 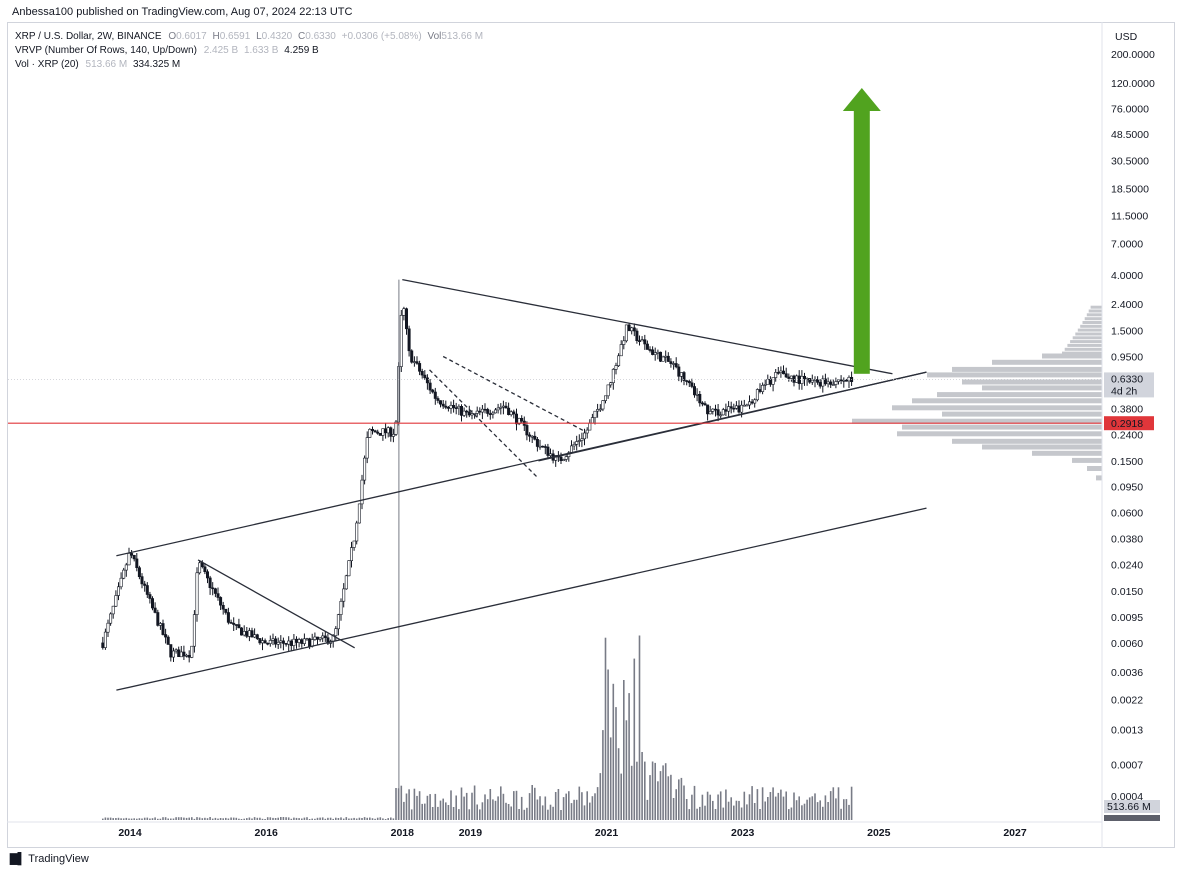 What do you see at coordinates (1129, 385) in the screenshot?
I see `current-price-label-bg` at bounding box center [1129, 385].